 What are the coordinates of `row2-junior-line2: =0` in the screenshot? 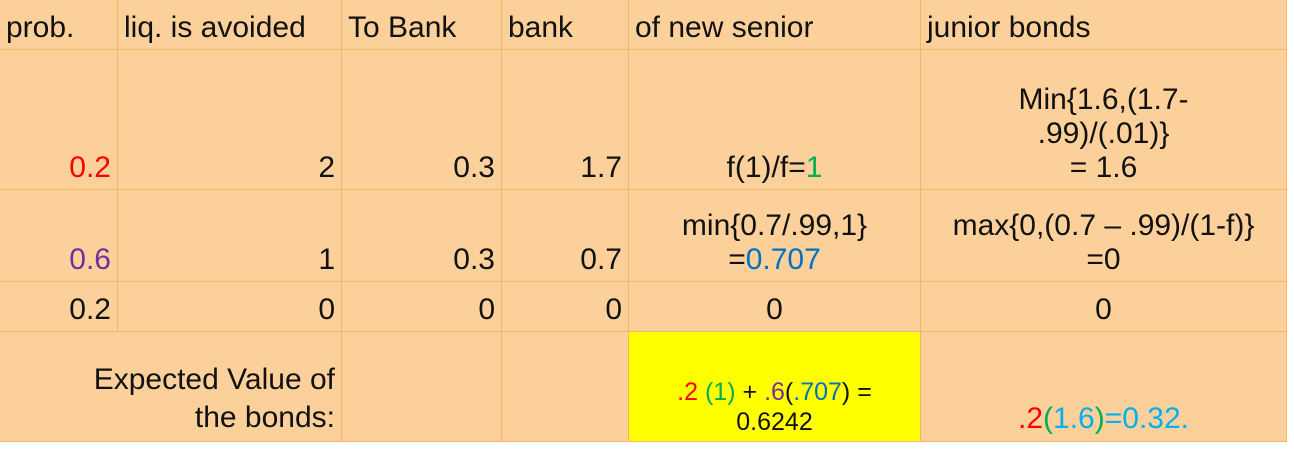 It's located at (1103, 259).